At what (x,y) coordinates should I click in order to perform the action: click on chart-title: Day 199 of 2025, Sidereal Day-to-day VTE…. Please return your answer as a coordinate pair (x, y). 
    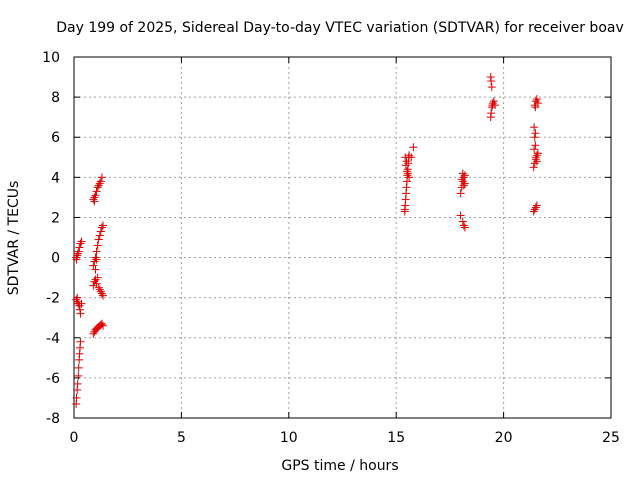
    Looking at the image, I should click on (340, 28).